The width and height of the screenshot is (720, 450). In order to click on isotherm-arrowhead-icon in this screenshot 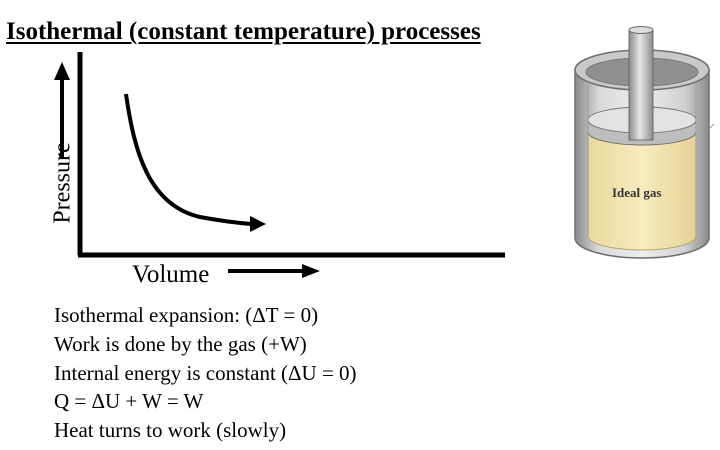, I will do `click(258, 224)`.